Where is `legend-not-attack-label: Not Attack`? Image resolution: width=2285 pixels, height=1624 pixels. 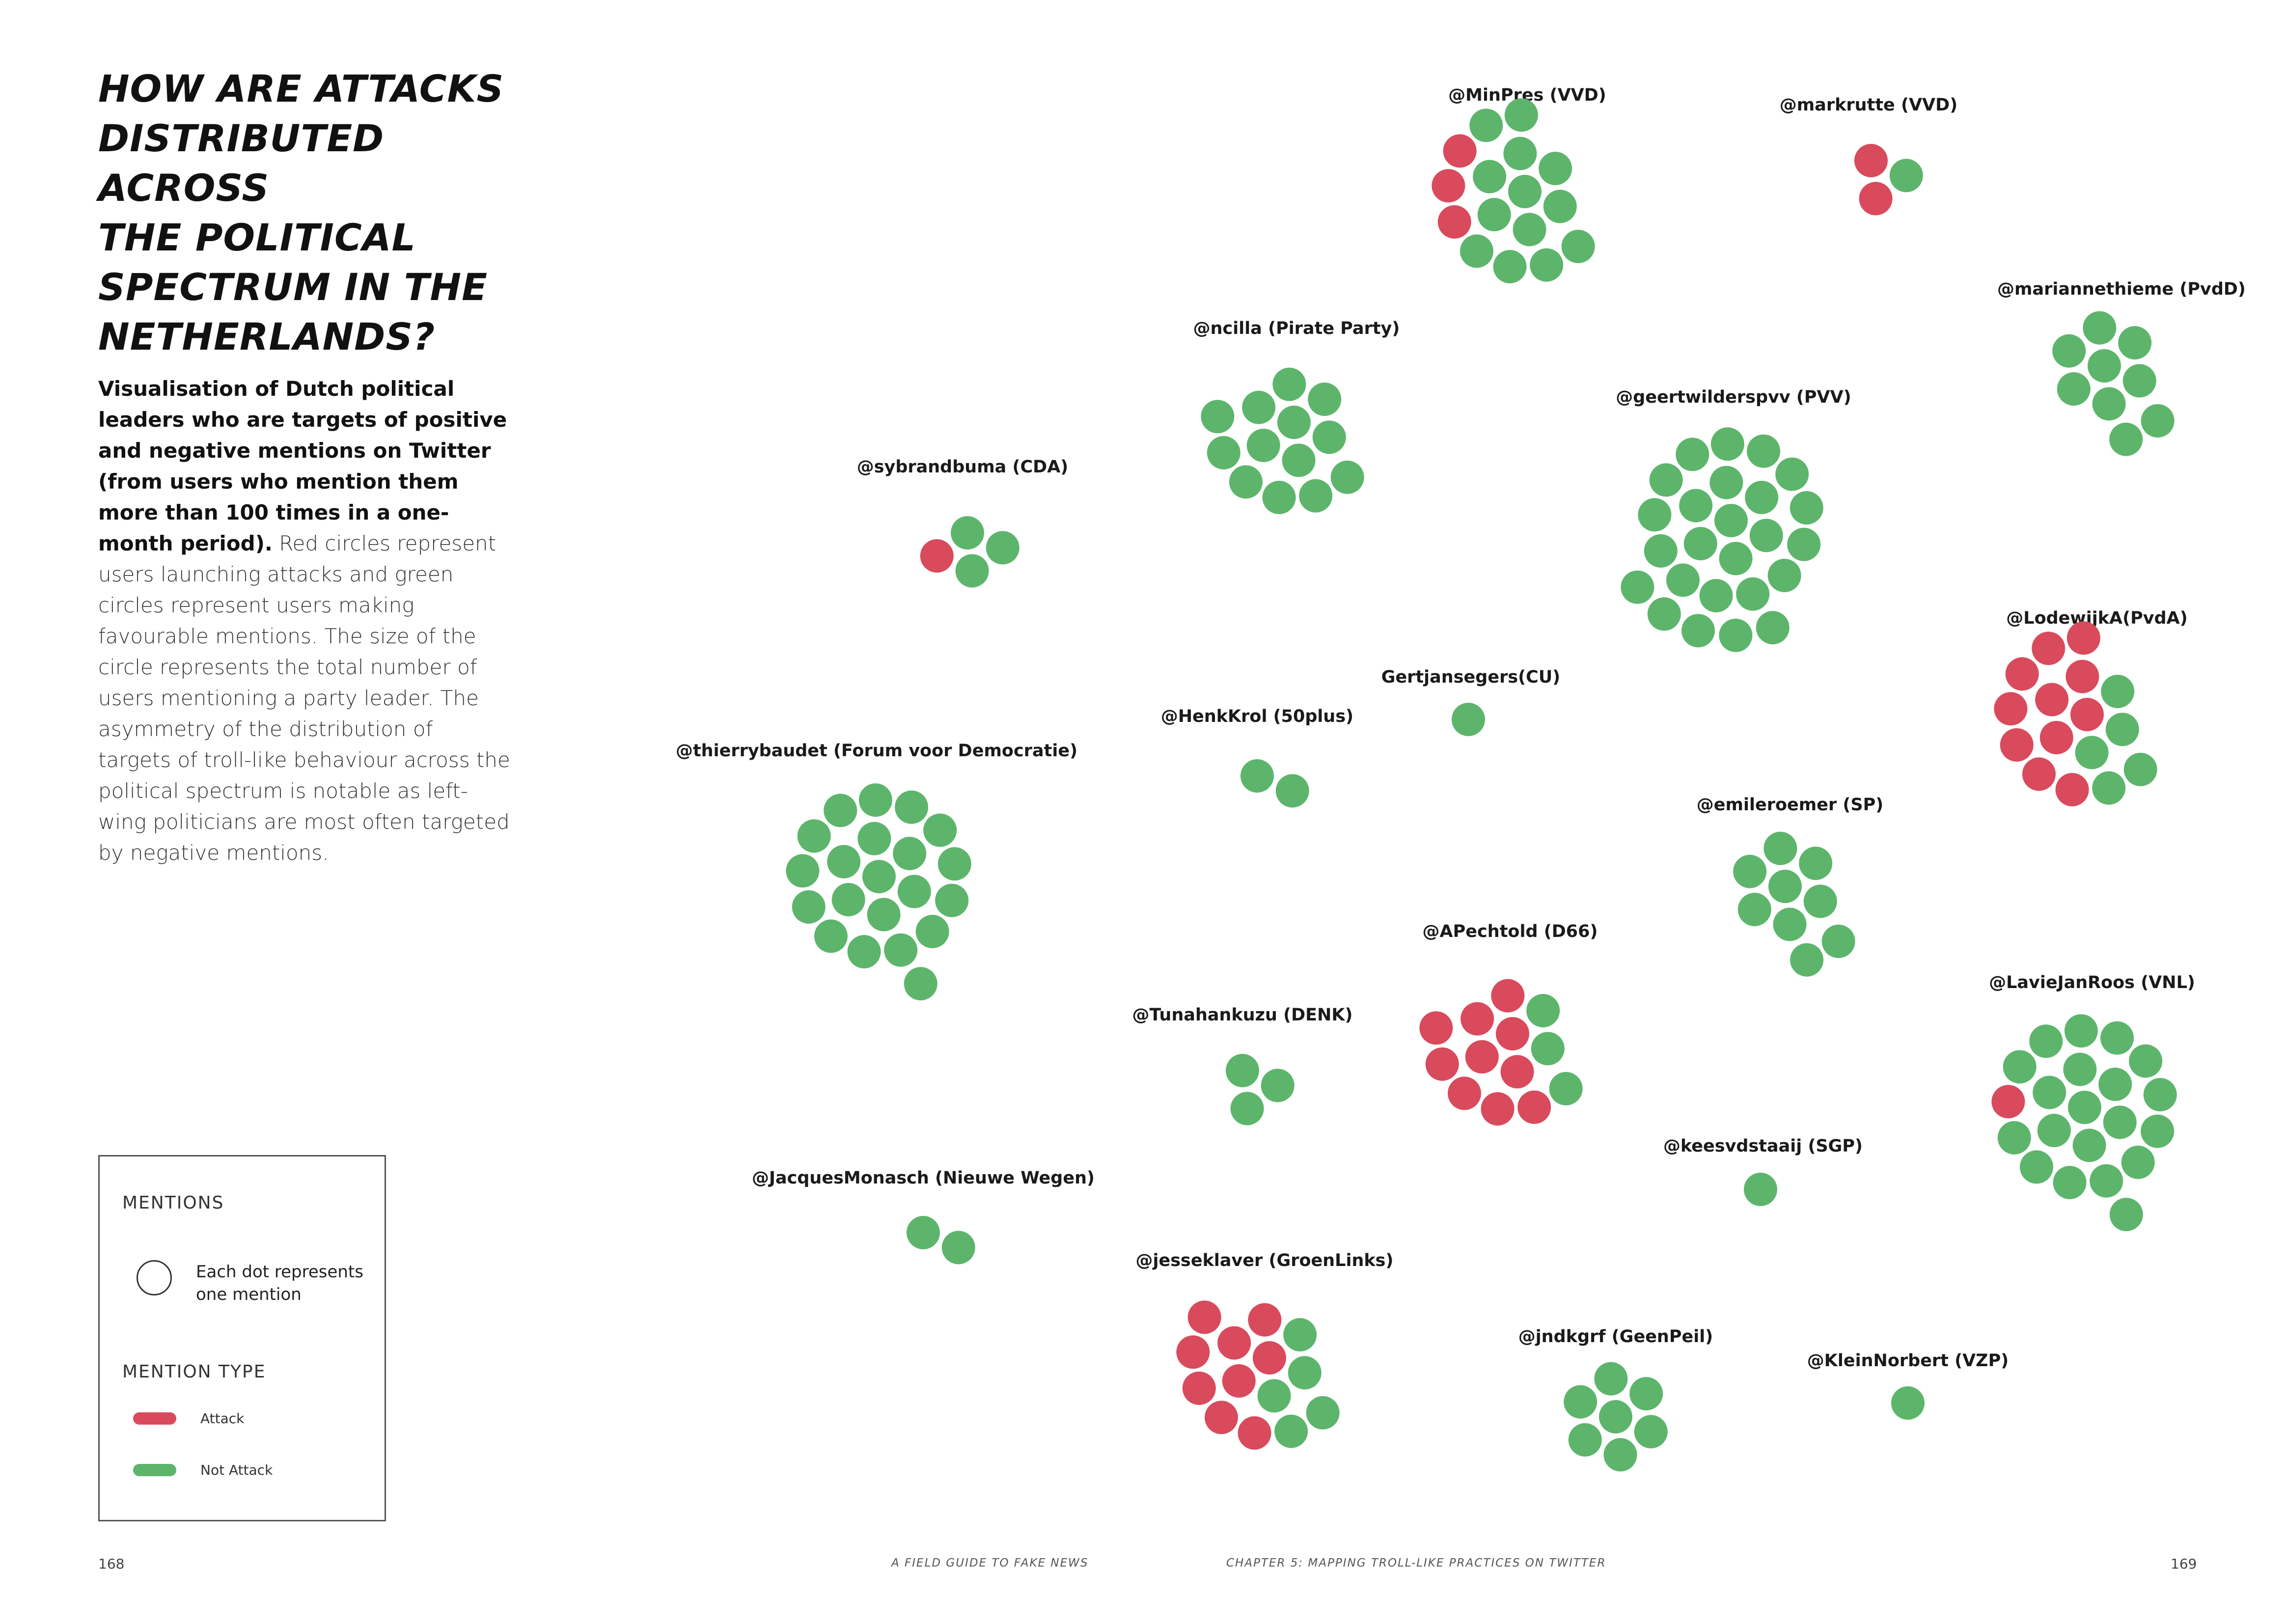 legend-not-attack-label: Not Attack is located at coordinates (236, 1470).